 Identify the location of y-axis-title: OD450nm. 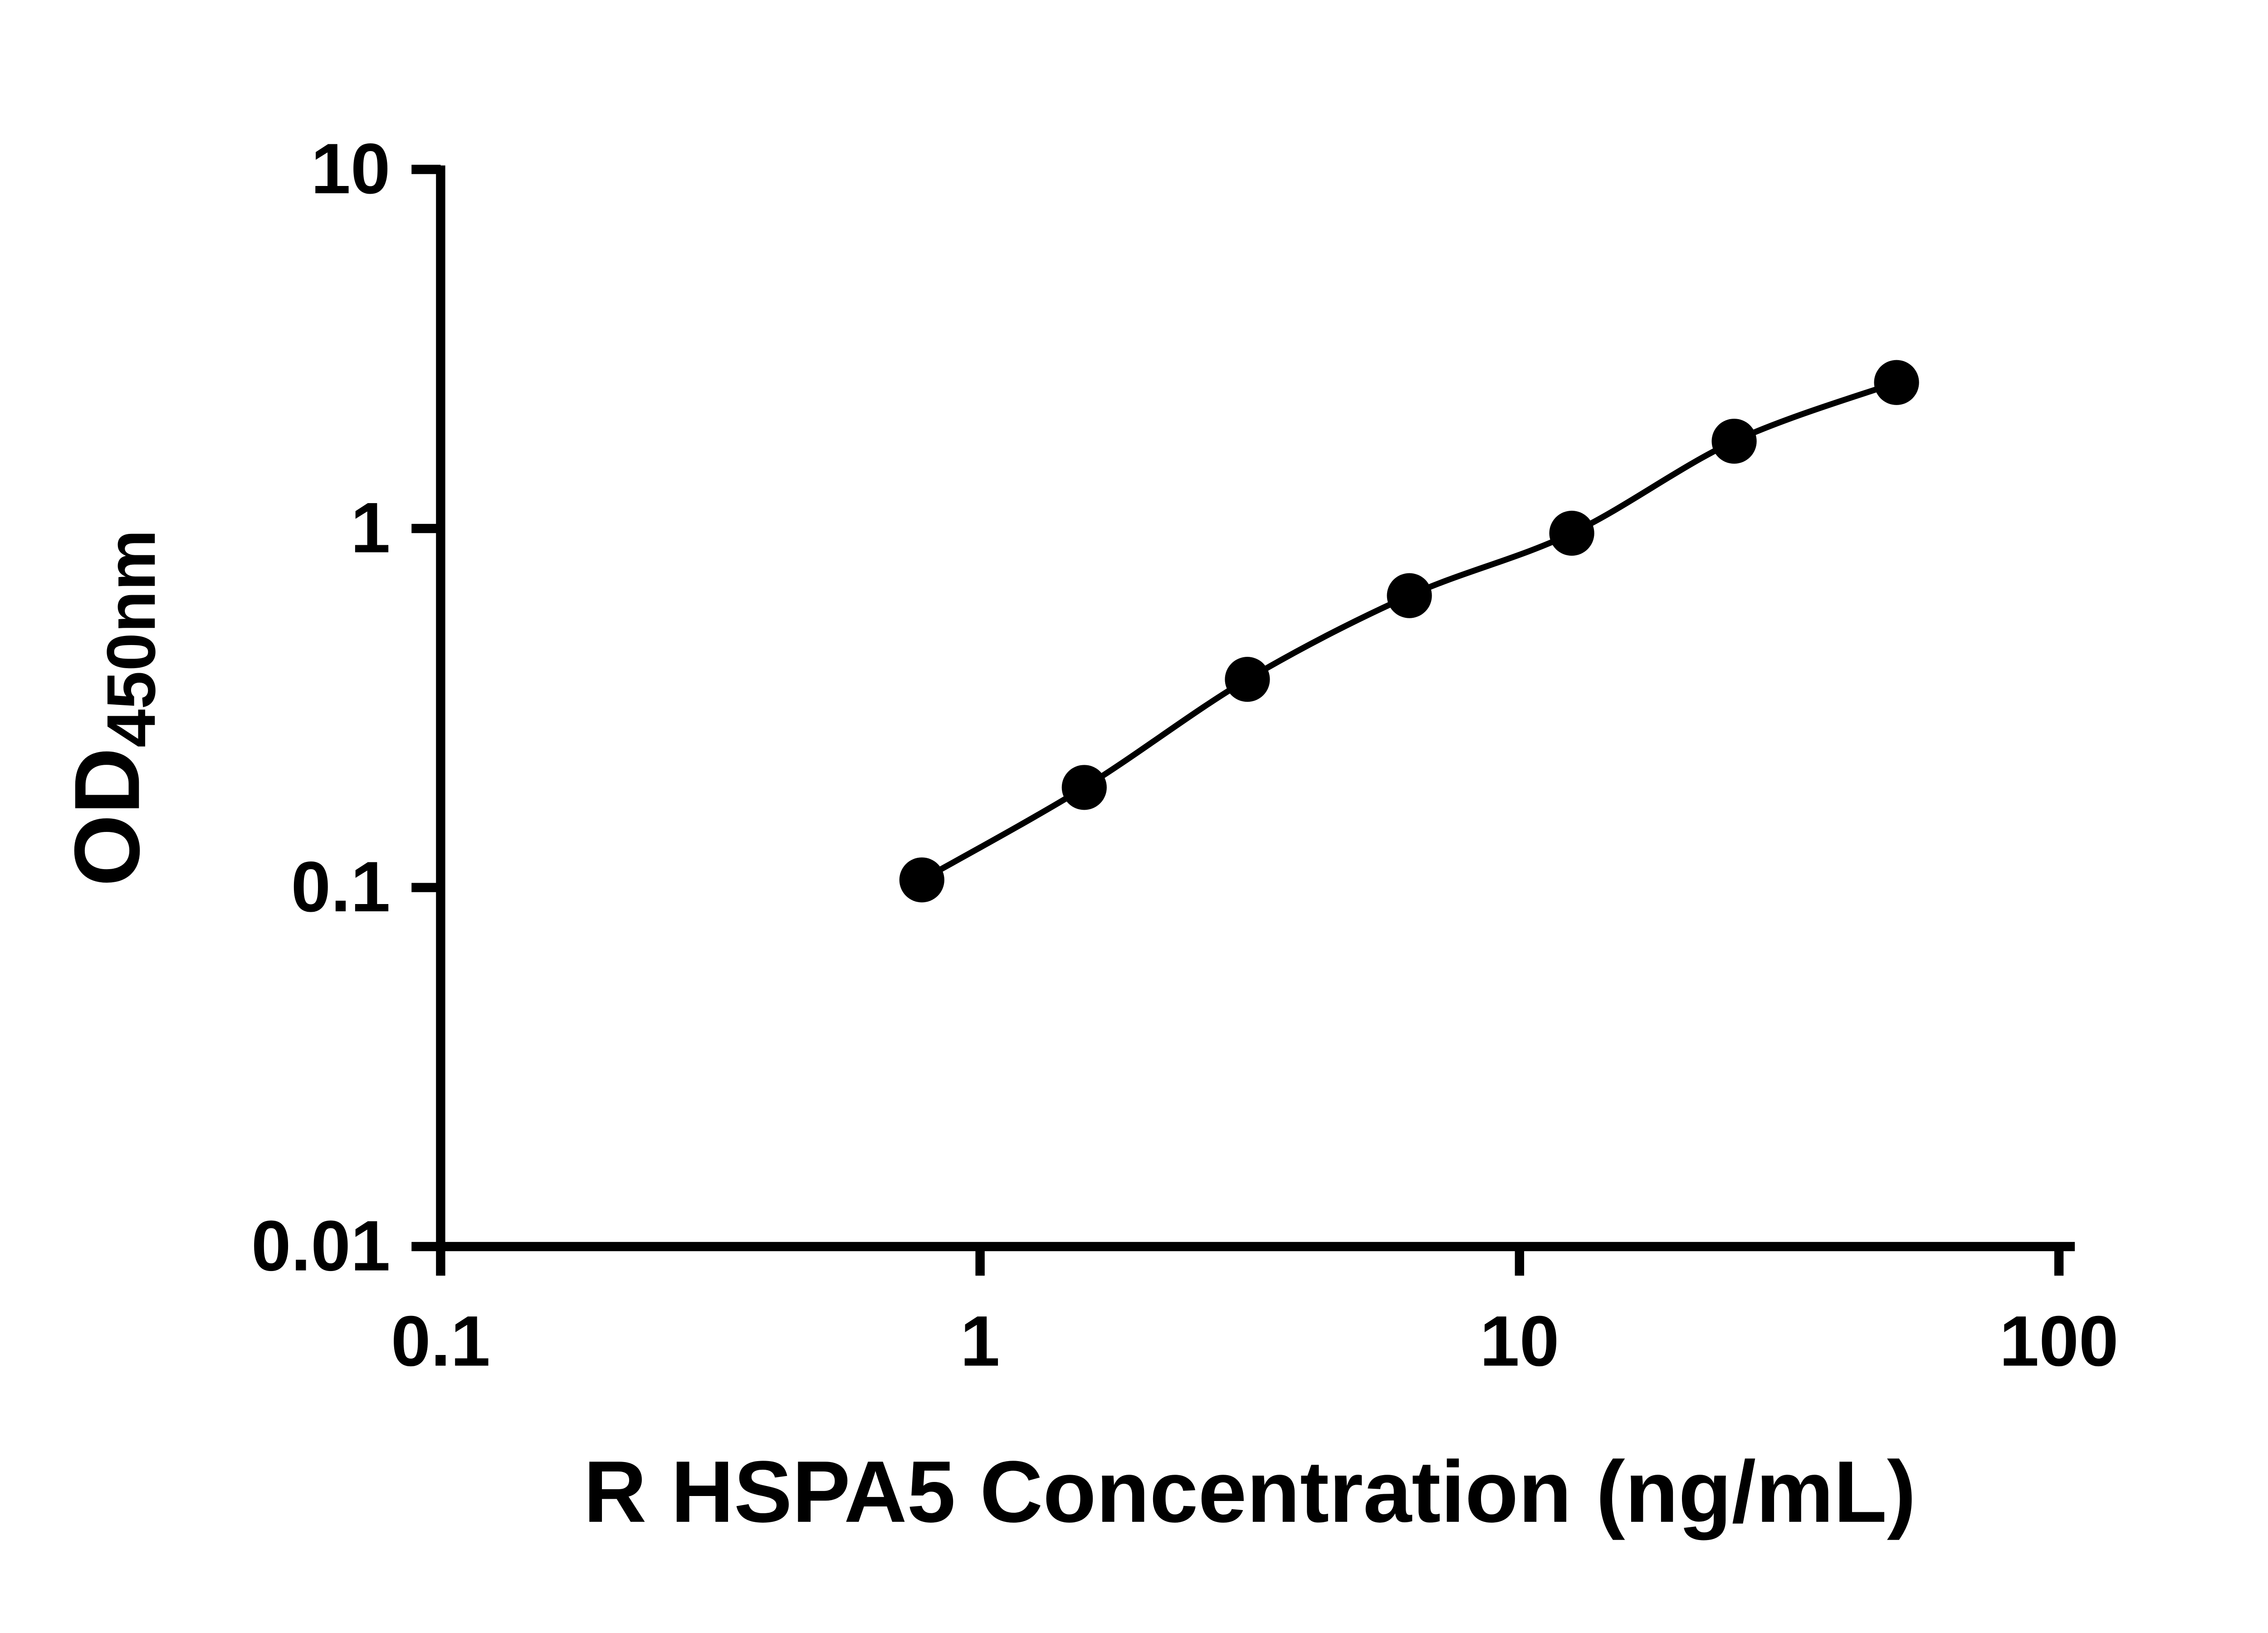
(113, 707).